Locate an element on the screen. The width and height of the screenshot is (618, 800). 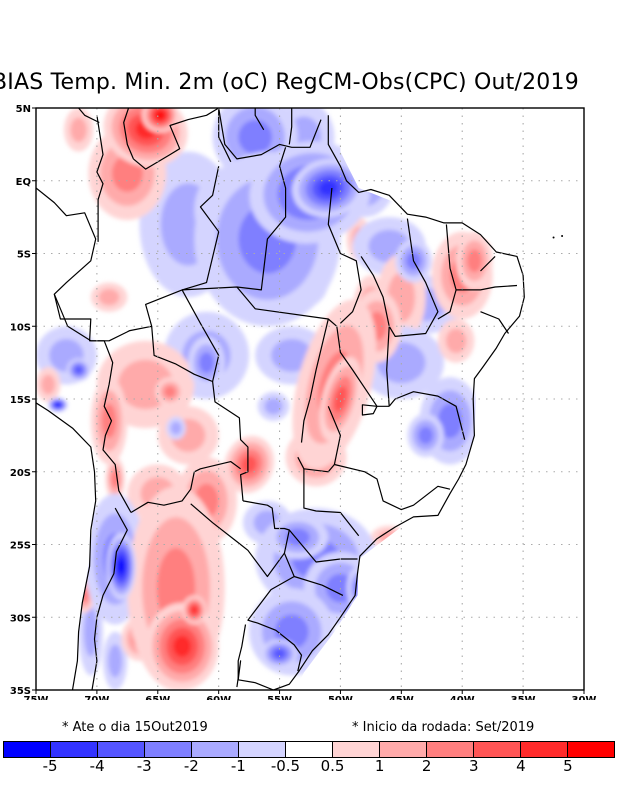
latitude-axis: 5N EQ 5S 10S 15S 20S 25S 30S 35S is located at coordinates (23, 400).